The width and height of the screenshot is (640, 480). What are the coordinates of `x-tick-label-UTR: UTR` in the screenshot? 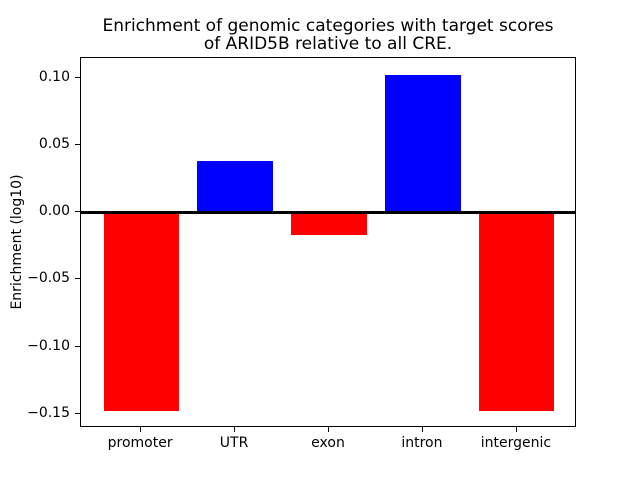 It's located at (234, 443).